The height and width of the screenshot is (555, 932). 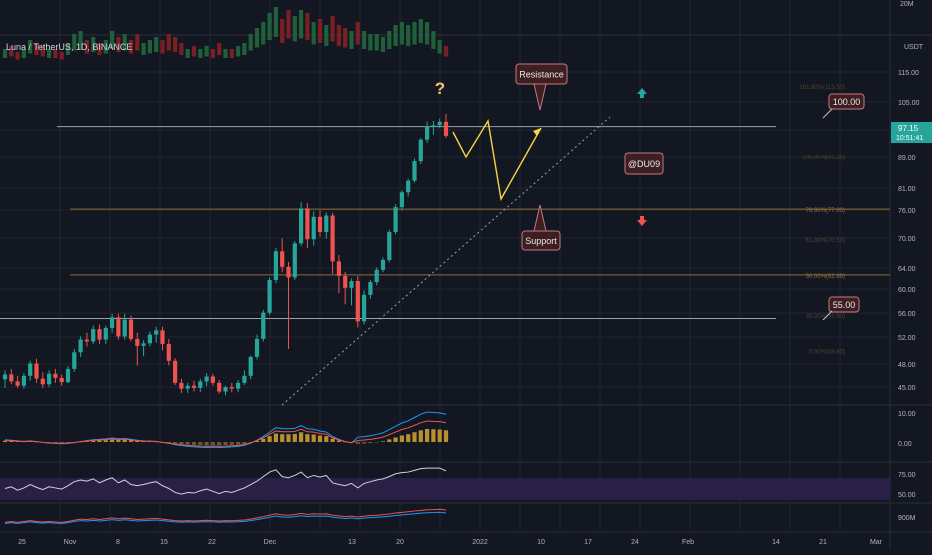 I want to click on support-label-box, so click(x=541, y=240).